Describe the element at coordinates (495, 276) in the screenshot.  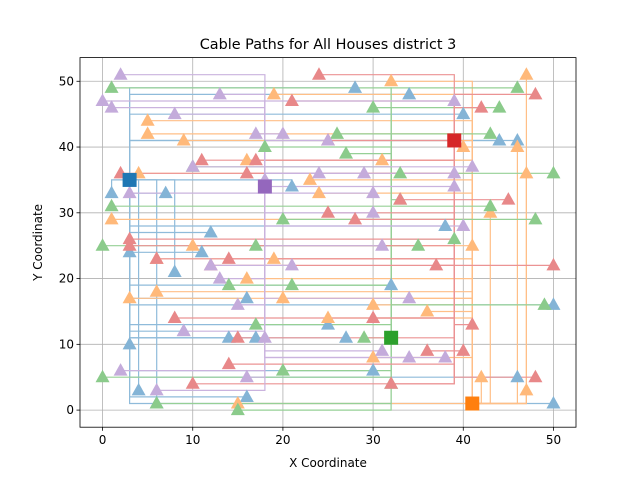
I see `orange-cable` at that location.